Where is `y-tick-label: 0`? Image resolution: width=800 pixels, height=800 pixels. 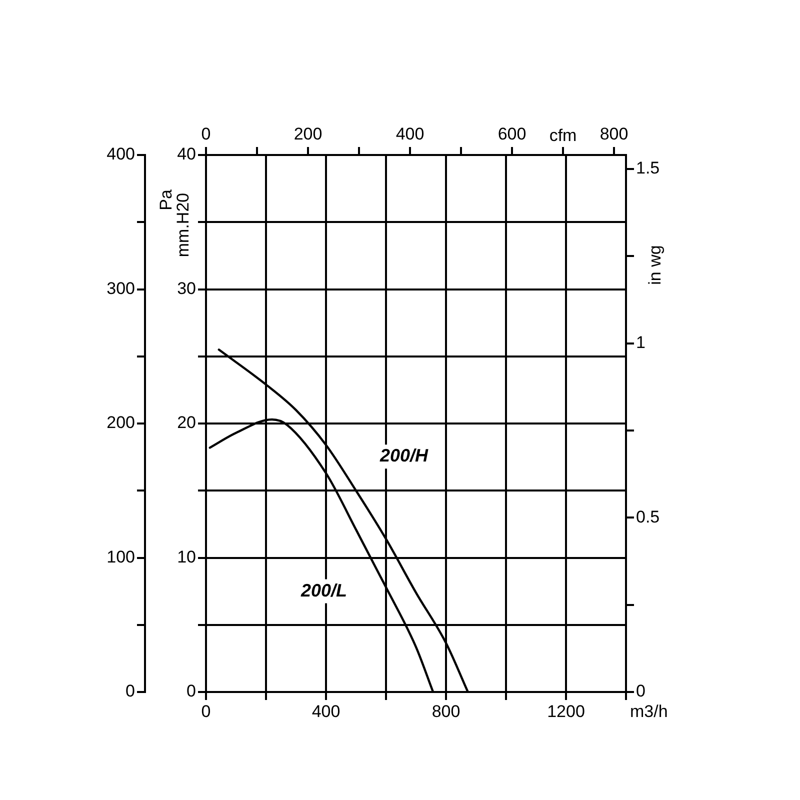 y-tick-label: 0 is located at coordinates (191, 691).